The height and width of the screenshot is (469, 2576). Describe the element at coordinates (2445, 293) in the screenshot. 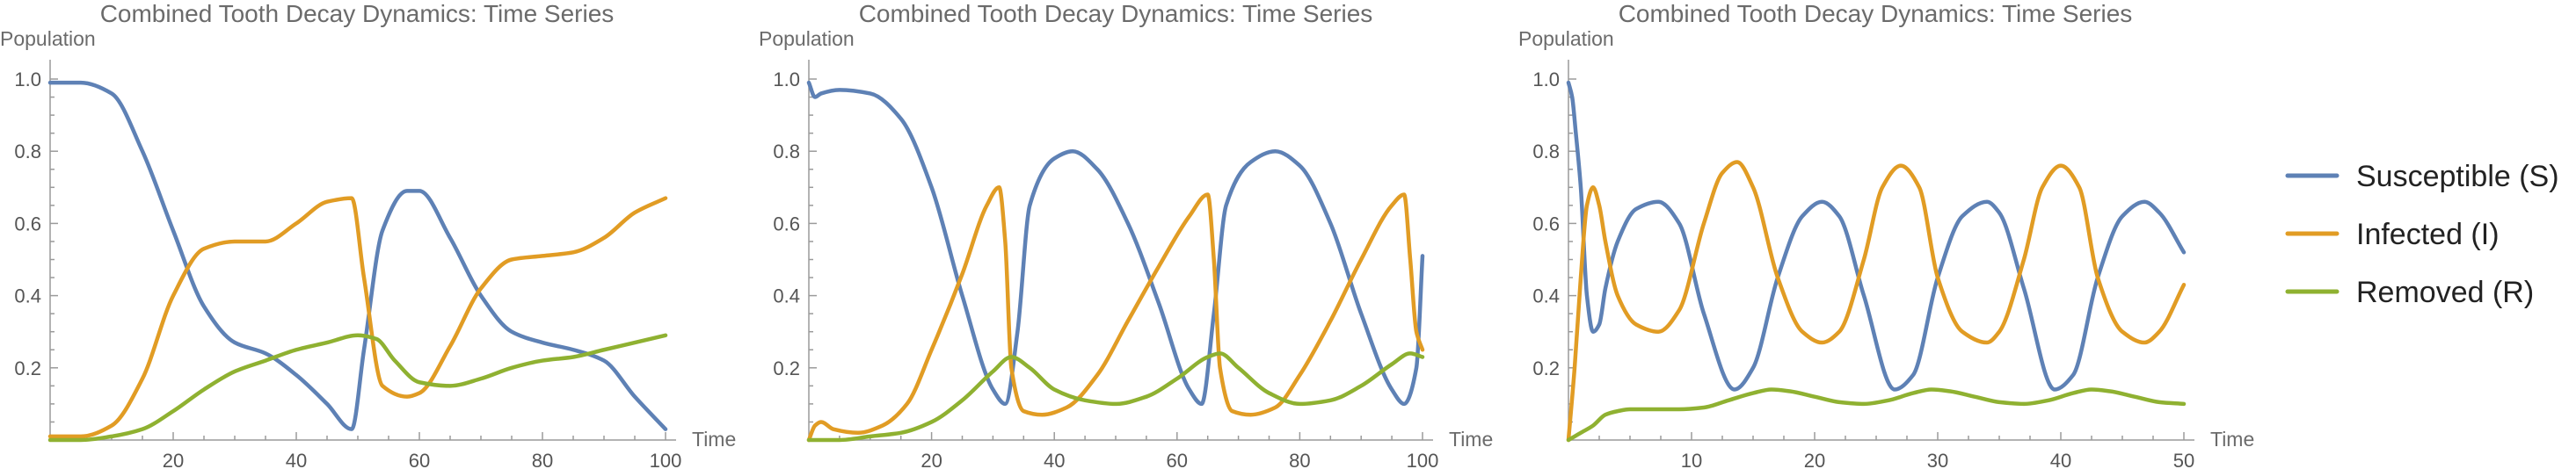

I see `legend-label: Removed (R)` at that location.